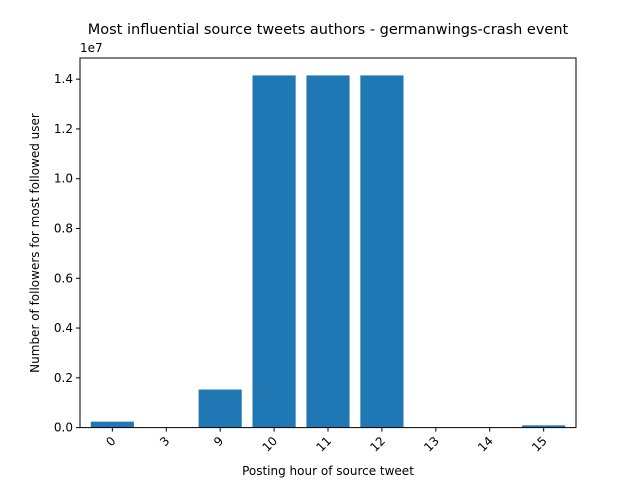 Image resolution: width=640 pixels, height=480 pixels. What do you see at coordinates (63, 179) in the screenshot?
I see `y-tick-label: 1.0` at bounding box center [63, 179].